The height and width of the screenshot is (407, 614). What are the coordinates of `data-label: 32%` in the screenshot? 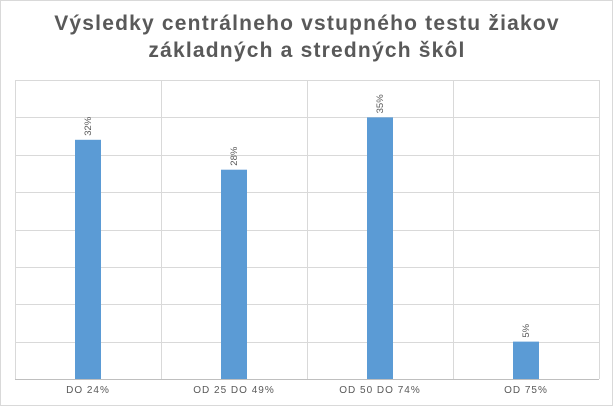 It's located at (88, 126).